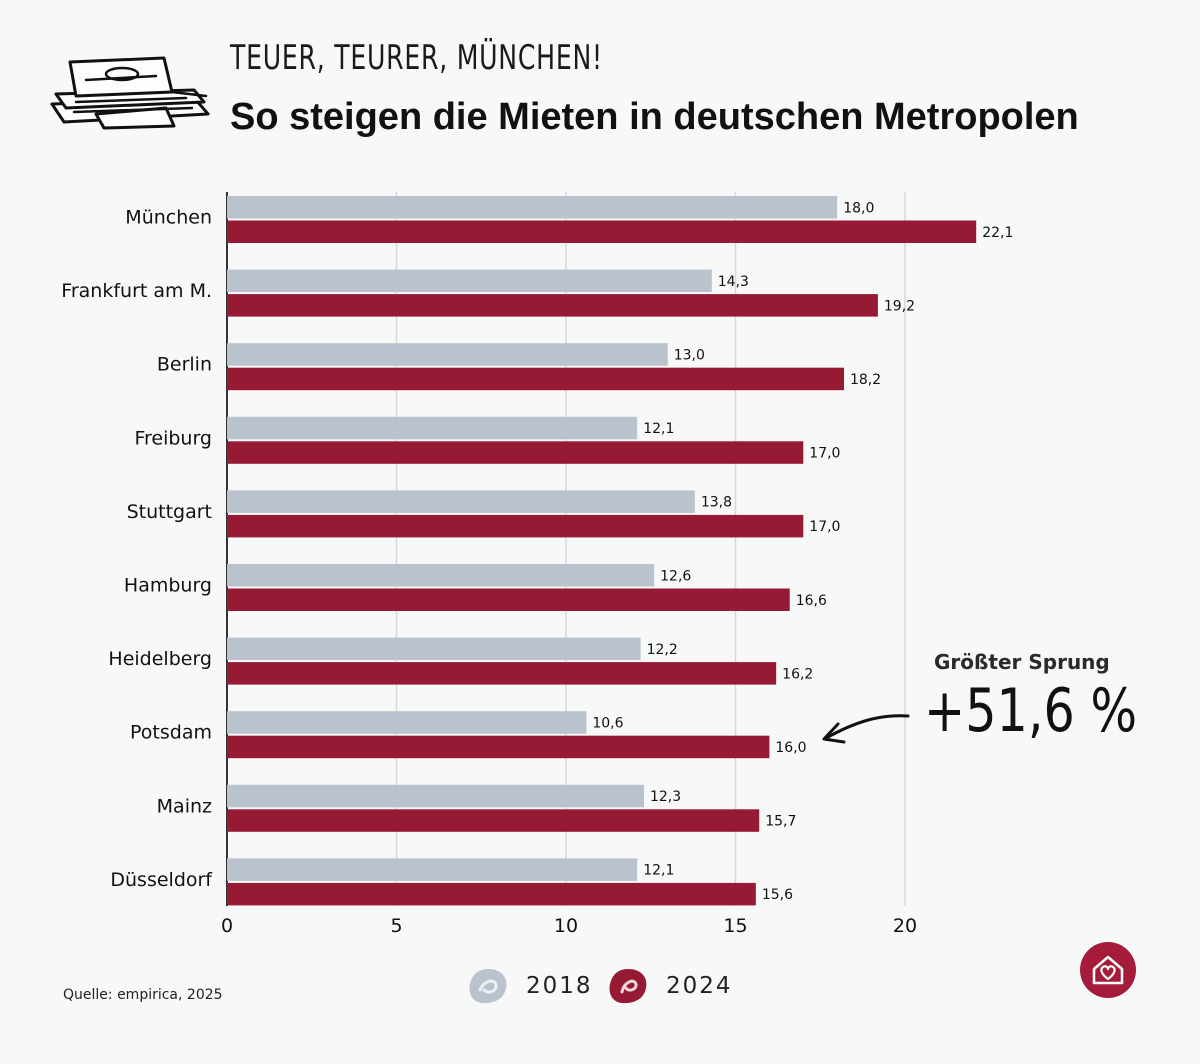 This screenshot has width=1200, height=1064. What do you see at coordinates (628, 986) in the screenshot?
I see `legend-swatch-2024-icon` at bounding box center [628, 986].